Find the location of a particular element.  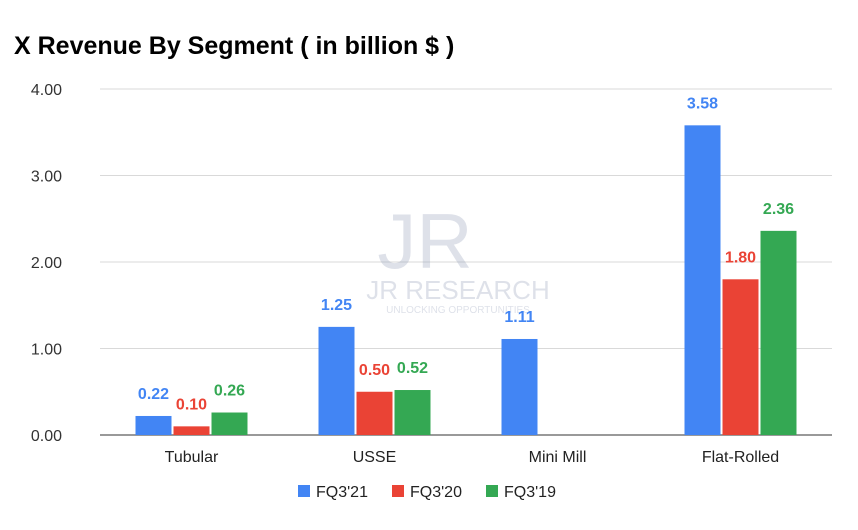

y-axis-ticks: 0.00 1.00 2.00 3.00 4.00 is located at coordinates (46, 263).